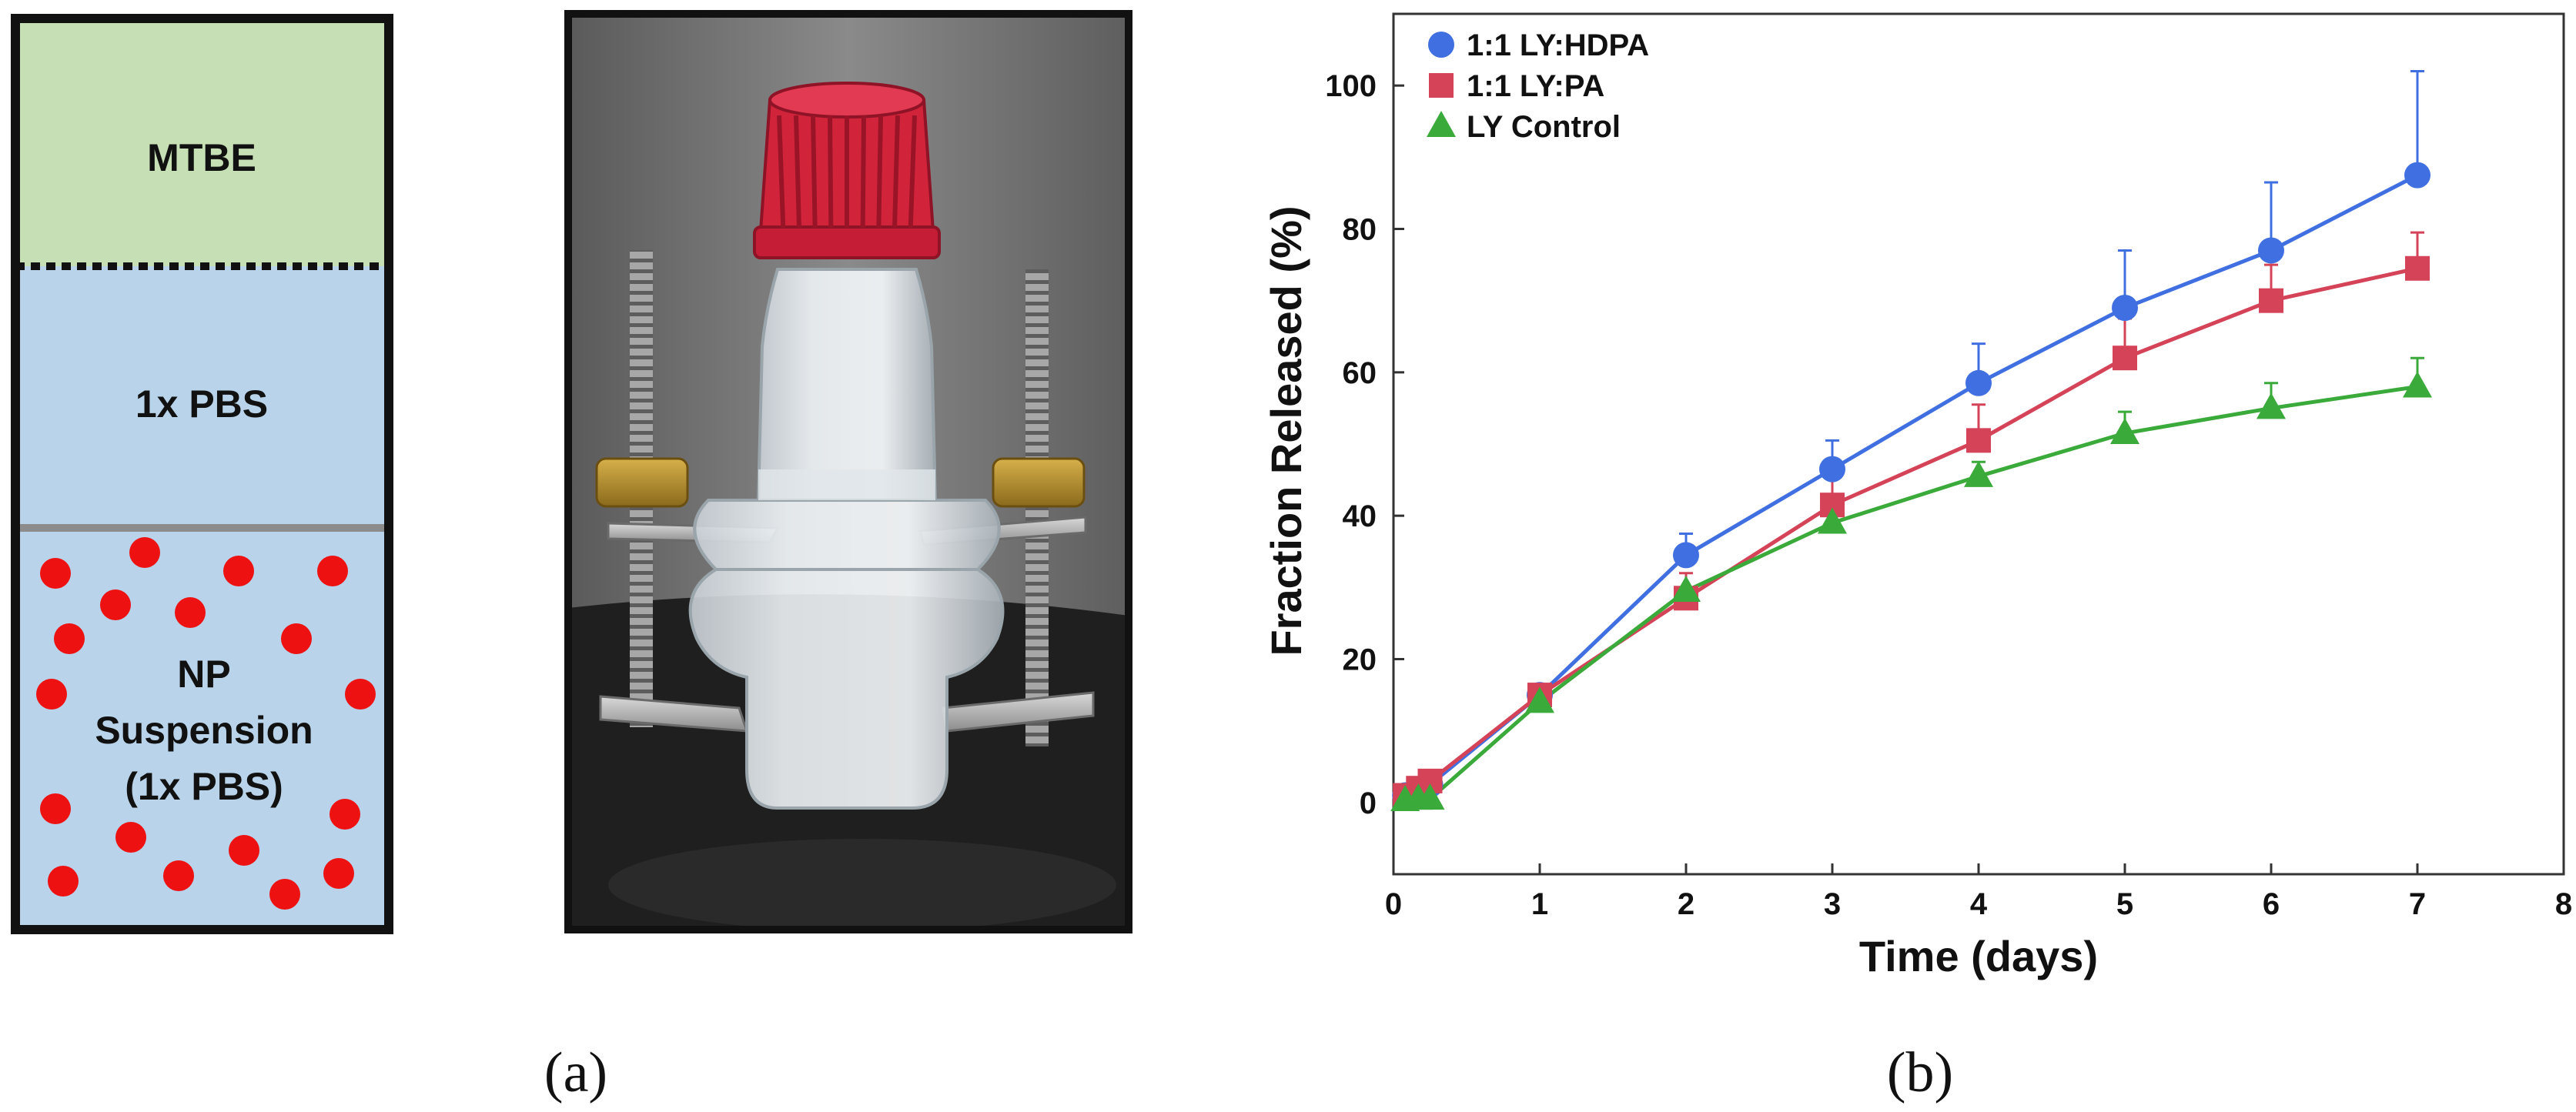 The height and width of the screenshot is (1112, 2576). Describe the element at coordinates (847, 689) in the screenshot. I see `vial-lower-chamber` at that location.